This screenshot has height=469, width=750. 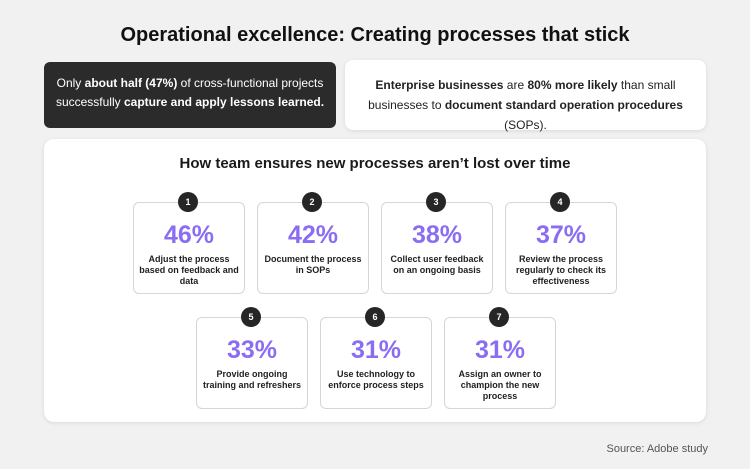 What do you see at coordinates (313, 264) in the screenshot?
I see `step-label: Document the process in SOPs` at bounding box center [313, 264].